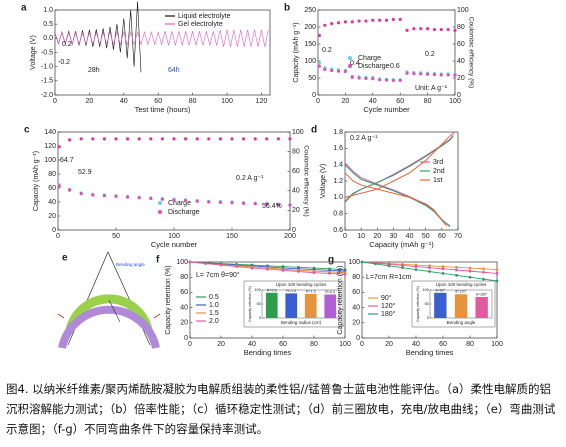 Image resolution: width=566 pixels, height=447 pixels. Describe the element at coordinates (290, 236) in the screenshot. I see `x-tick-label: 200` at that location.